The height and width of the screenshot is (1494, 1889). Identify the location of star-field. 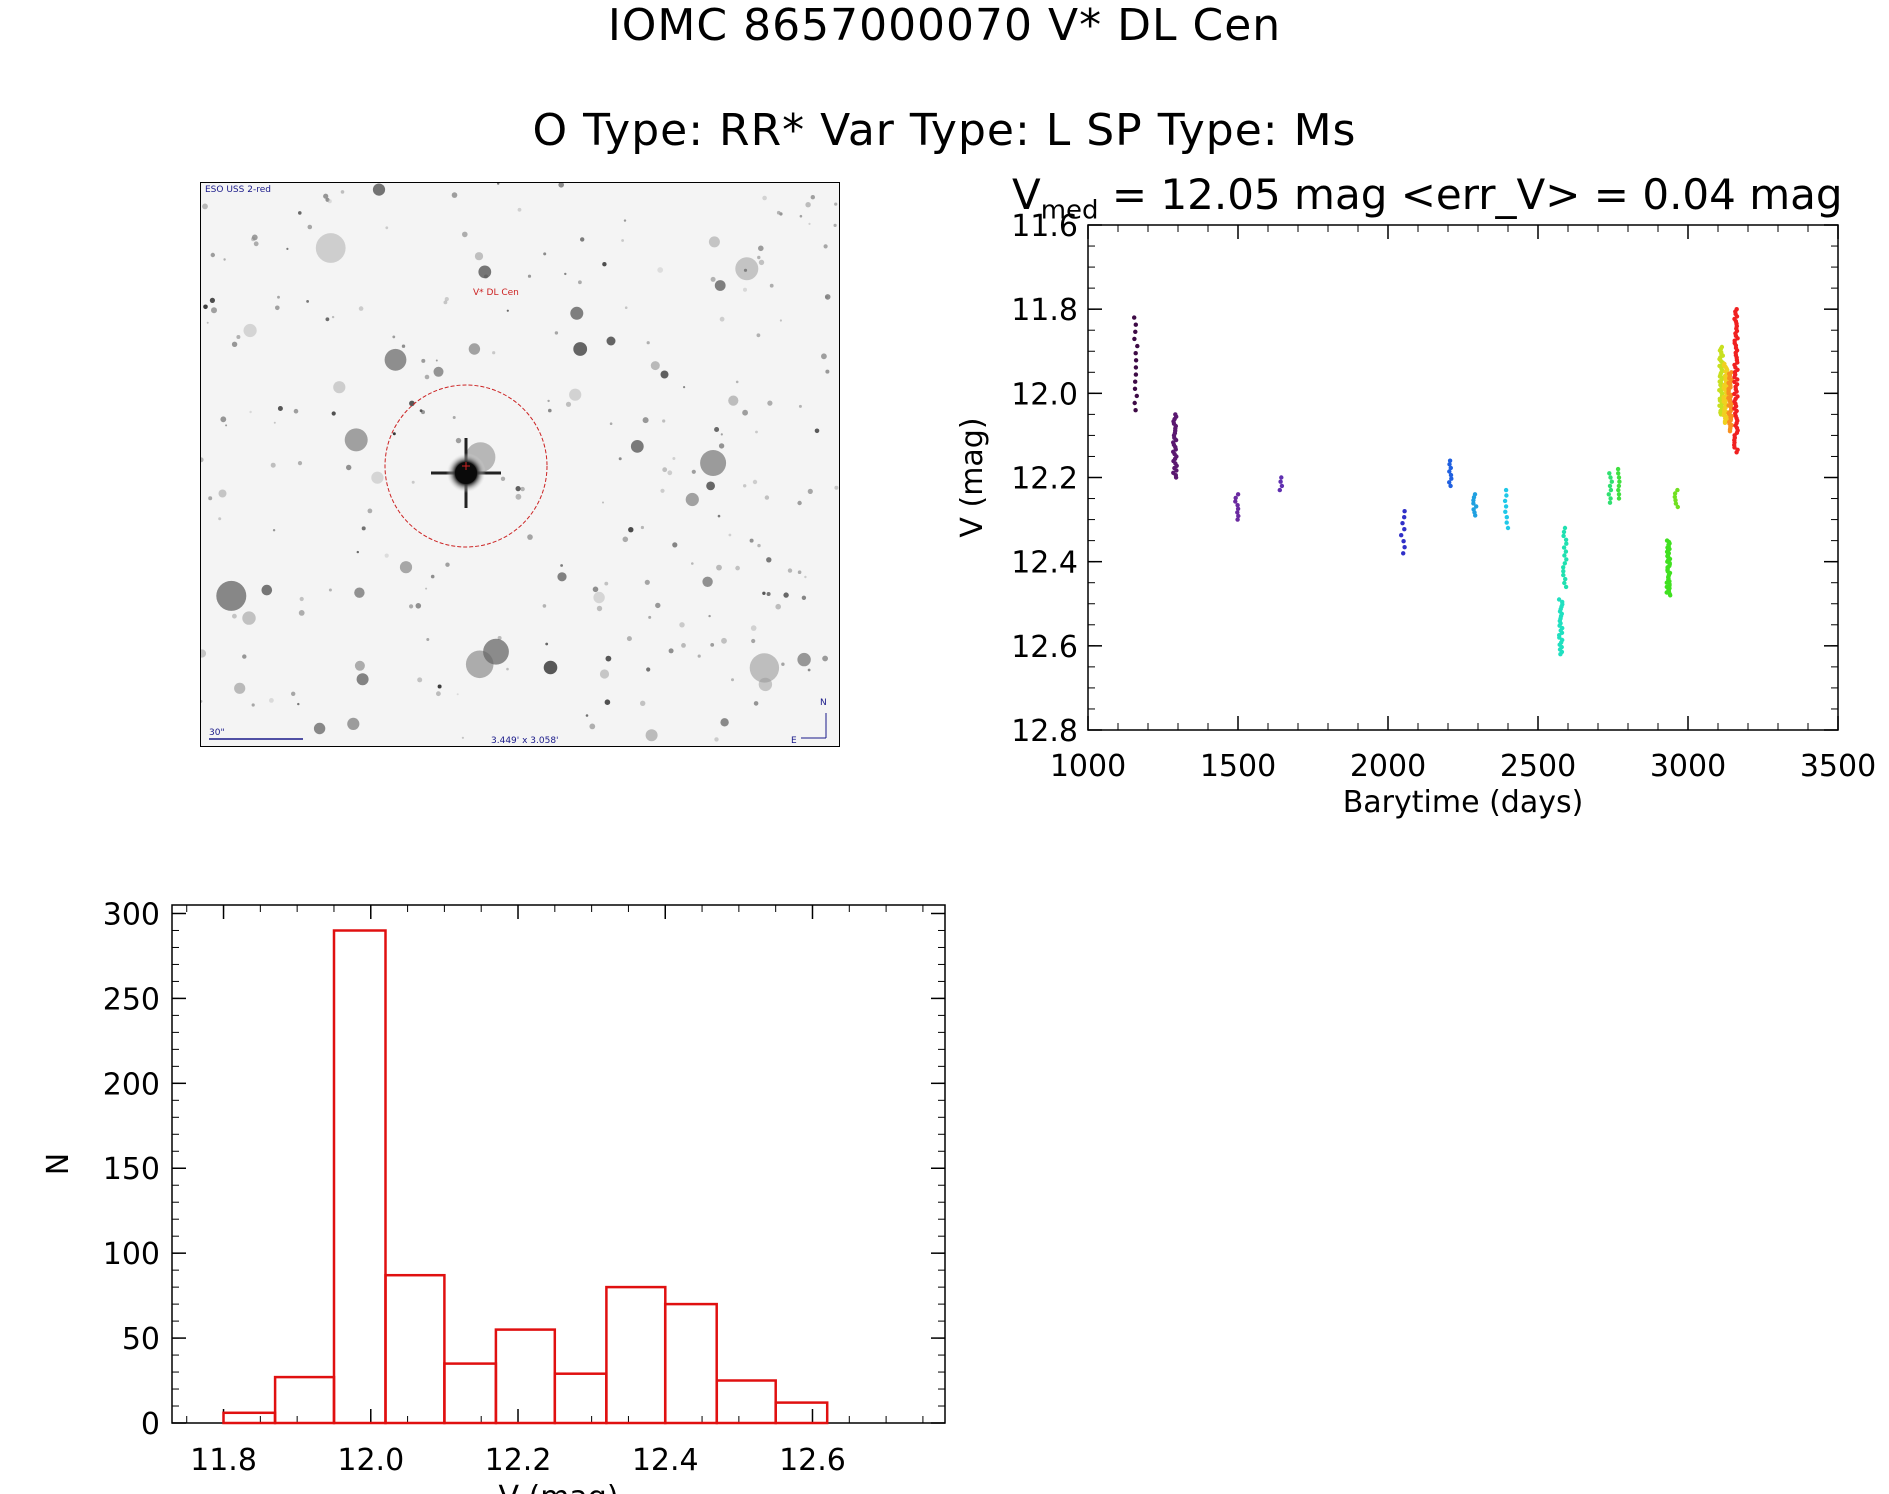
(520, 462).